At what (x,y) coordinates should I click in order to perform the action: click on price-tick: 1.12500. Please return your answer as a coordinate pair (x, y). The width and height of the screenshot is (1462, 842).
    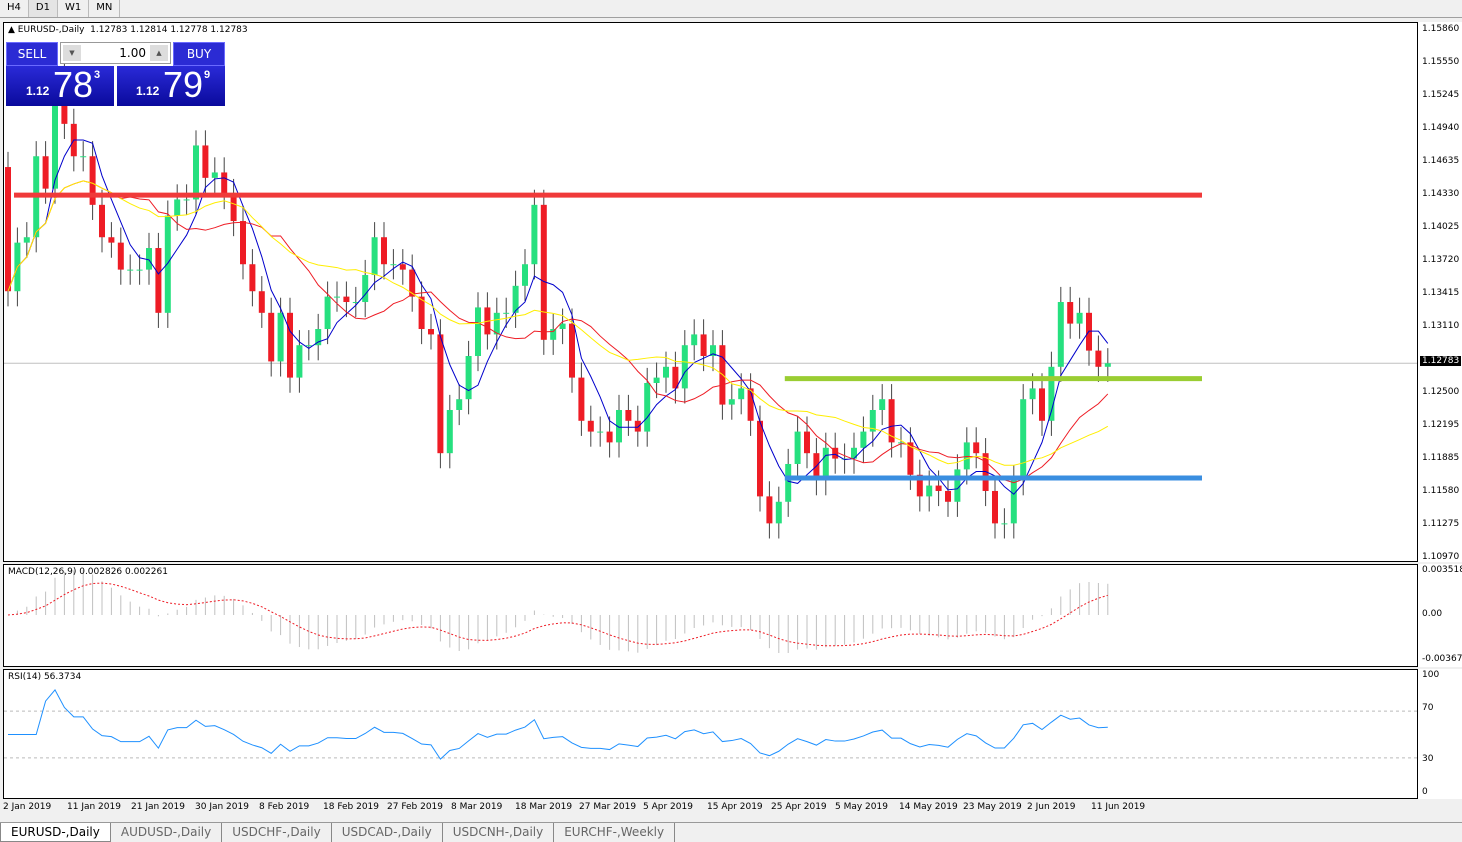
    Looking at the image, I should click on (1441, 391).